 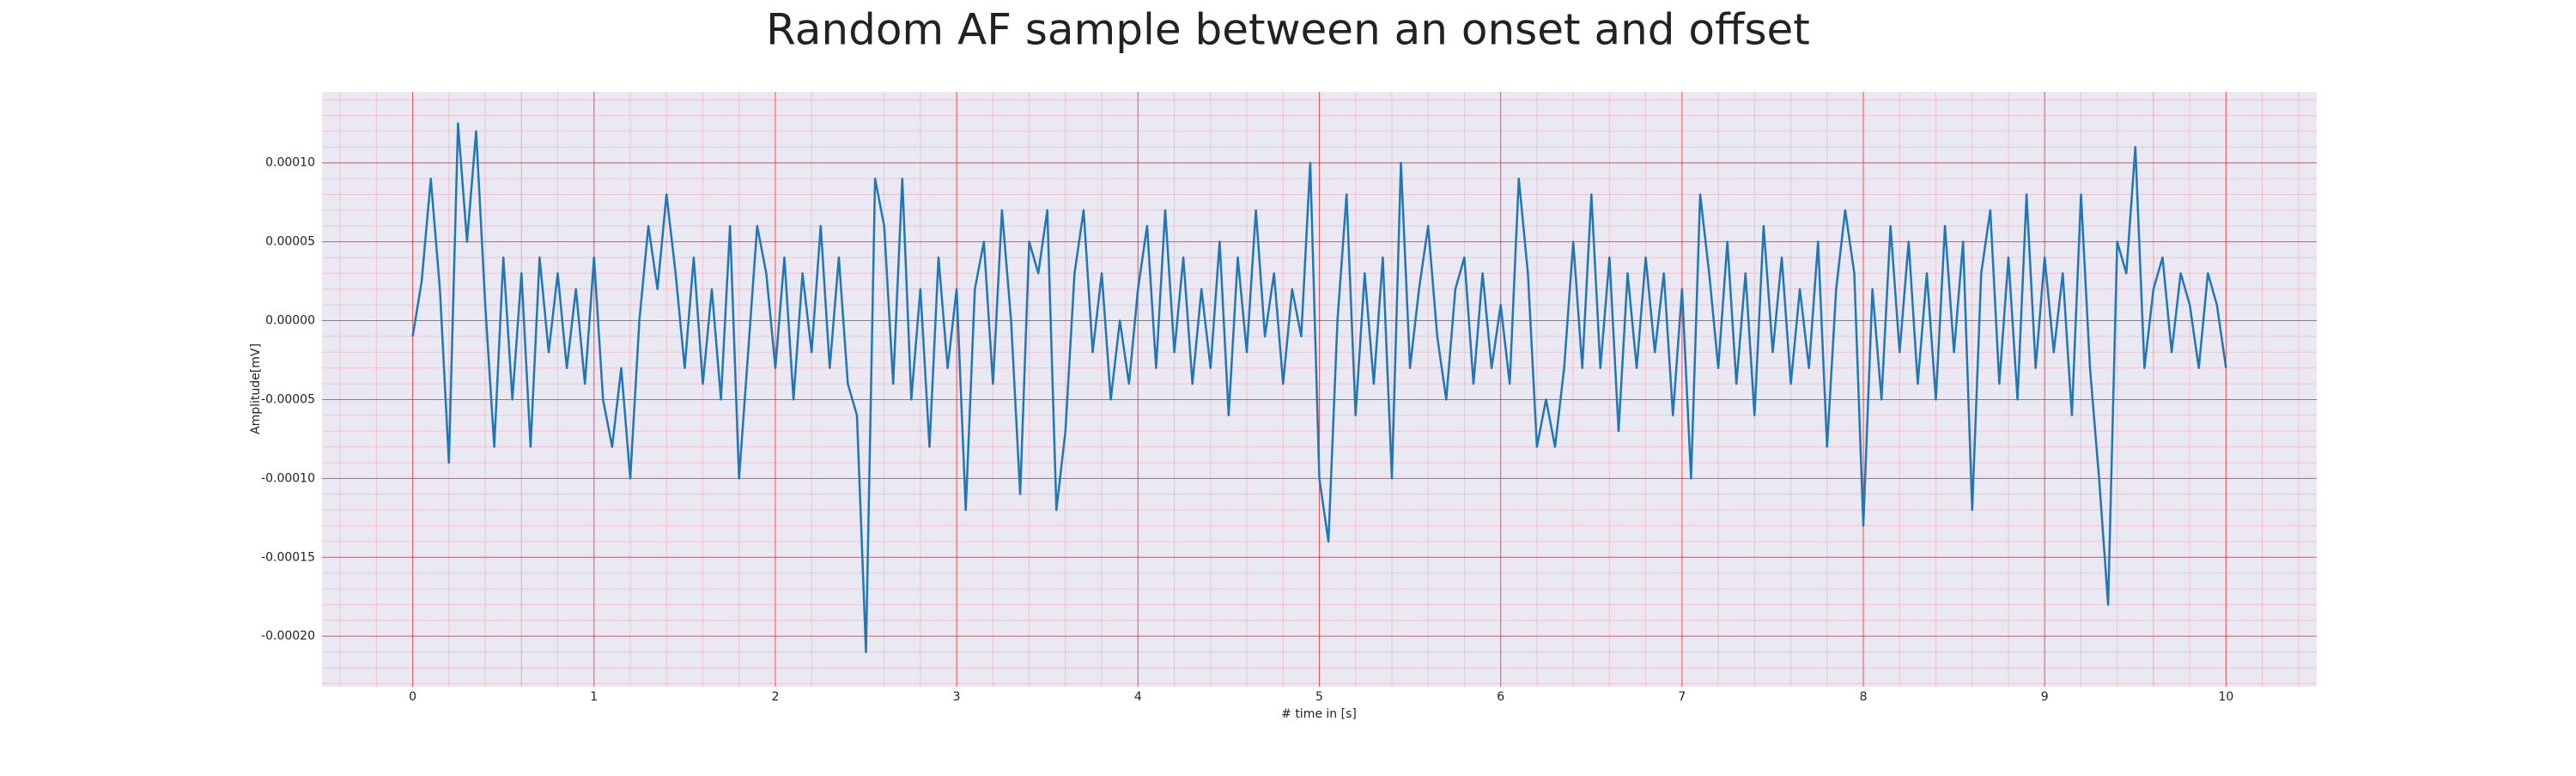 I want to click on x-tick-label: 9, so click(x=2045, y=697).